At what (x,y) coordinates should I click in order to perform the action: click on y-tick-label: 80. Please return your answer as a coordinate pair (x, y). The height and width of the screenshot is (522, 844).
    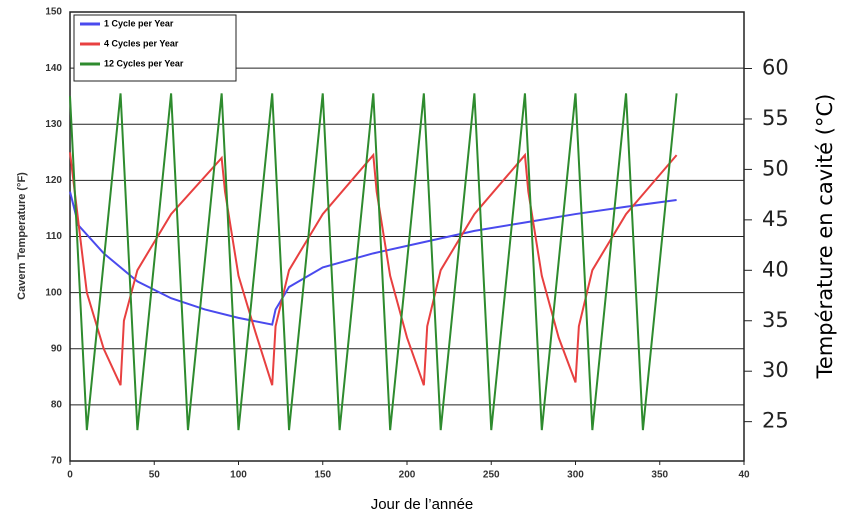
    Looking at the image, I should click on (57, 405).